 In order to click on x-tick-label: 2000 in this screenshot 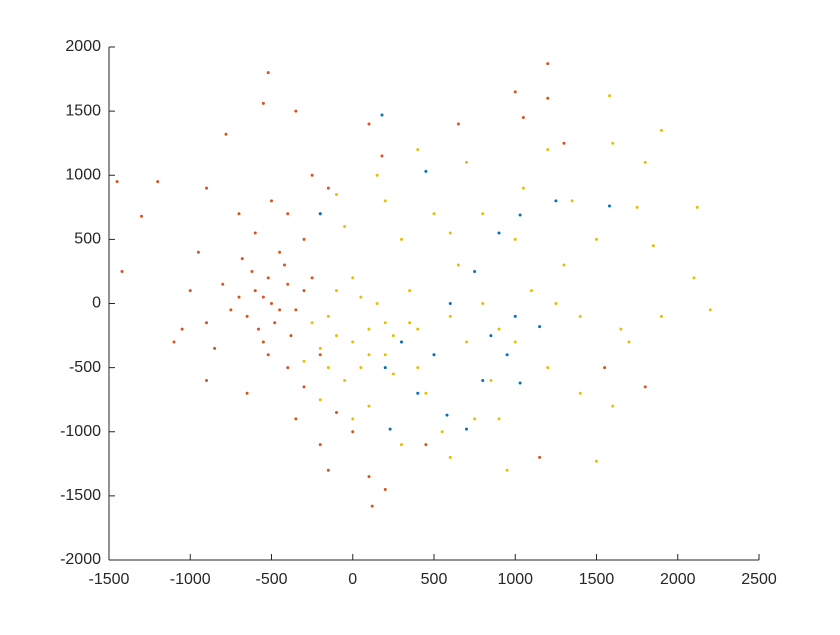, I will do `click(678, 579)`.